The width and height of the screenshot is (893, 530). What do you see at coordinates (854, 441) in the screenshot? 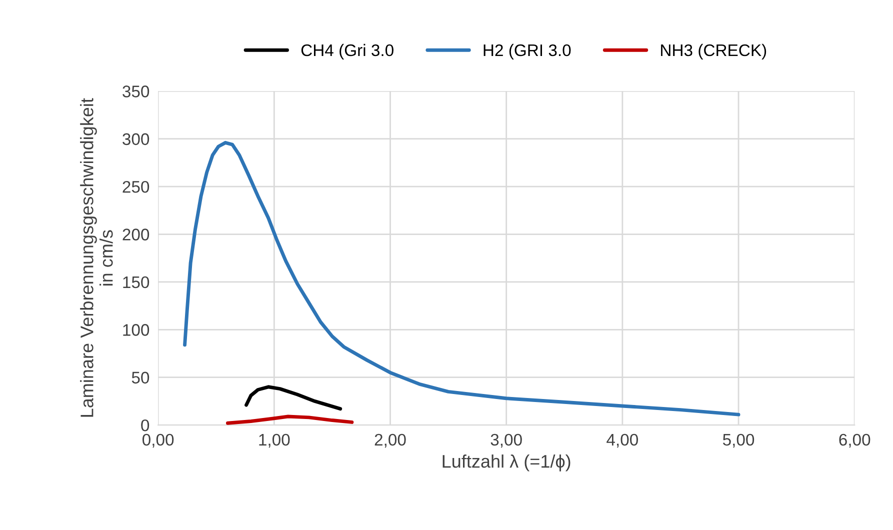
I see `x-tick-label: 6,00` at bounding box center [854, 441].